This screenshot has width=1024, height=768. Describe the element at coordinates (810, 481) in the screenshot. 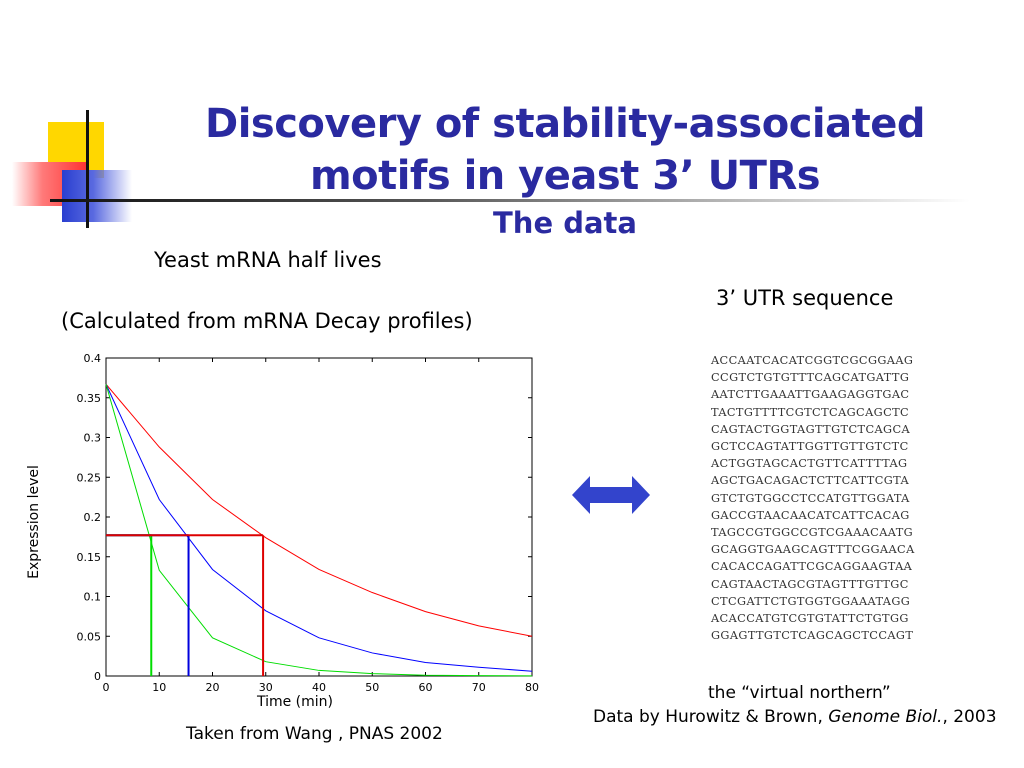

I see `sequence-line: AGCTGACAGACTCTTCATTCGTA` at that location.